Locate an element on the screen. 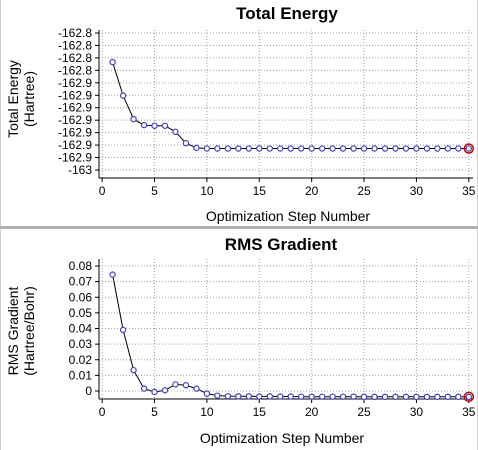 The height and width of the screenshot is (450, 478). y-axis-title: RMS Gradient is located at coordinates (13, 331).